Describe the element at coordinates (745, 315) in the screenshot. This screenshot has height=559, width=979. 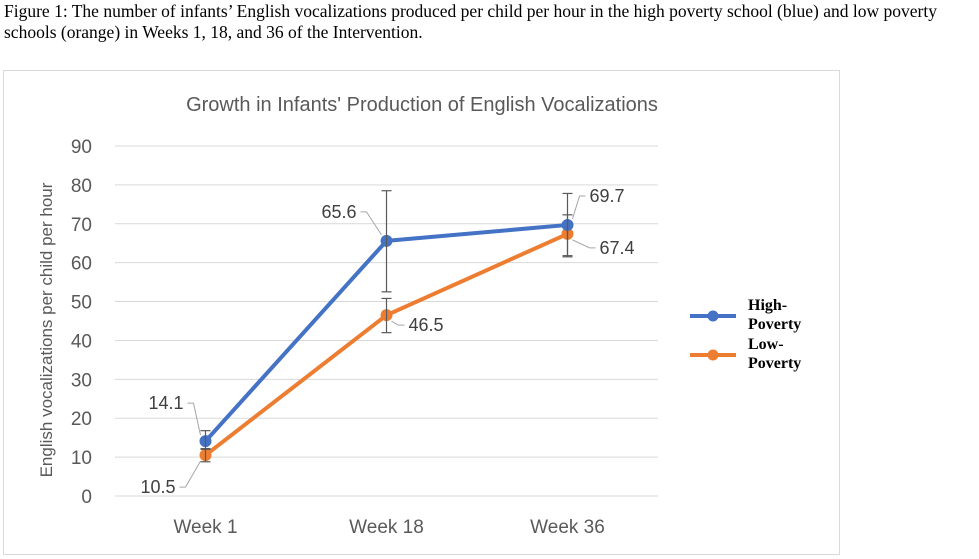
I see `legend-entry: High-Poverty` at that location.